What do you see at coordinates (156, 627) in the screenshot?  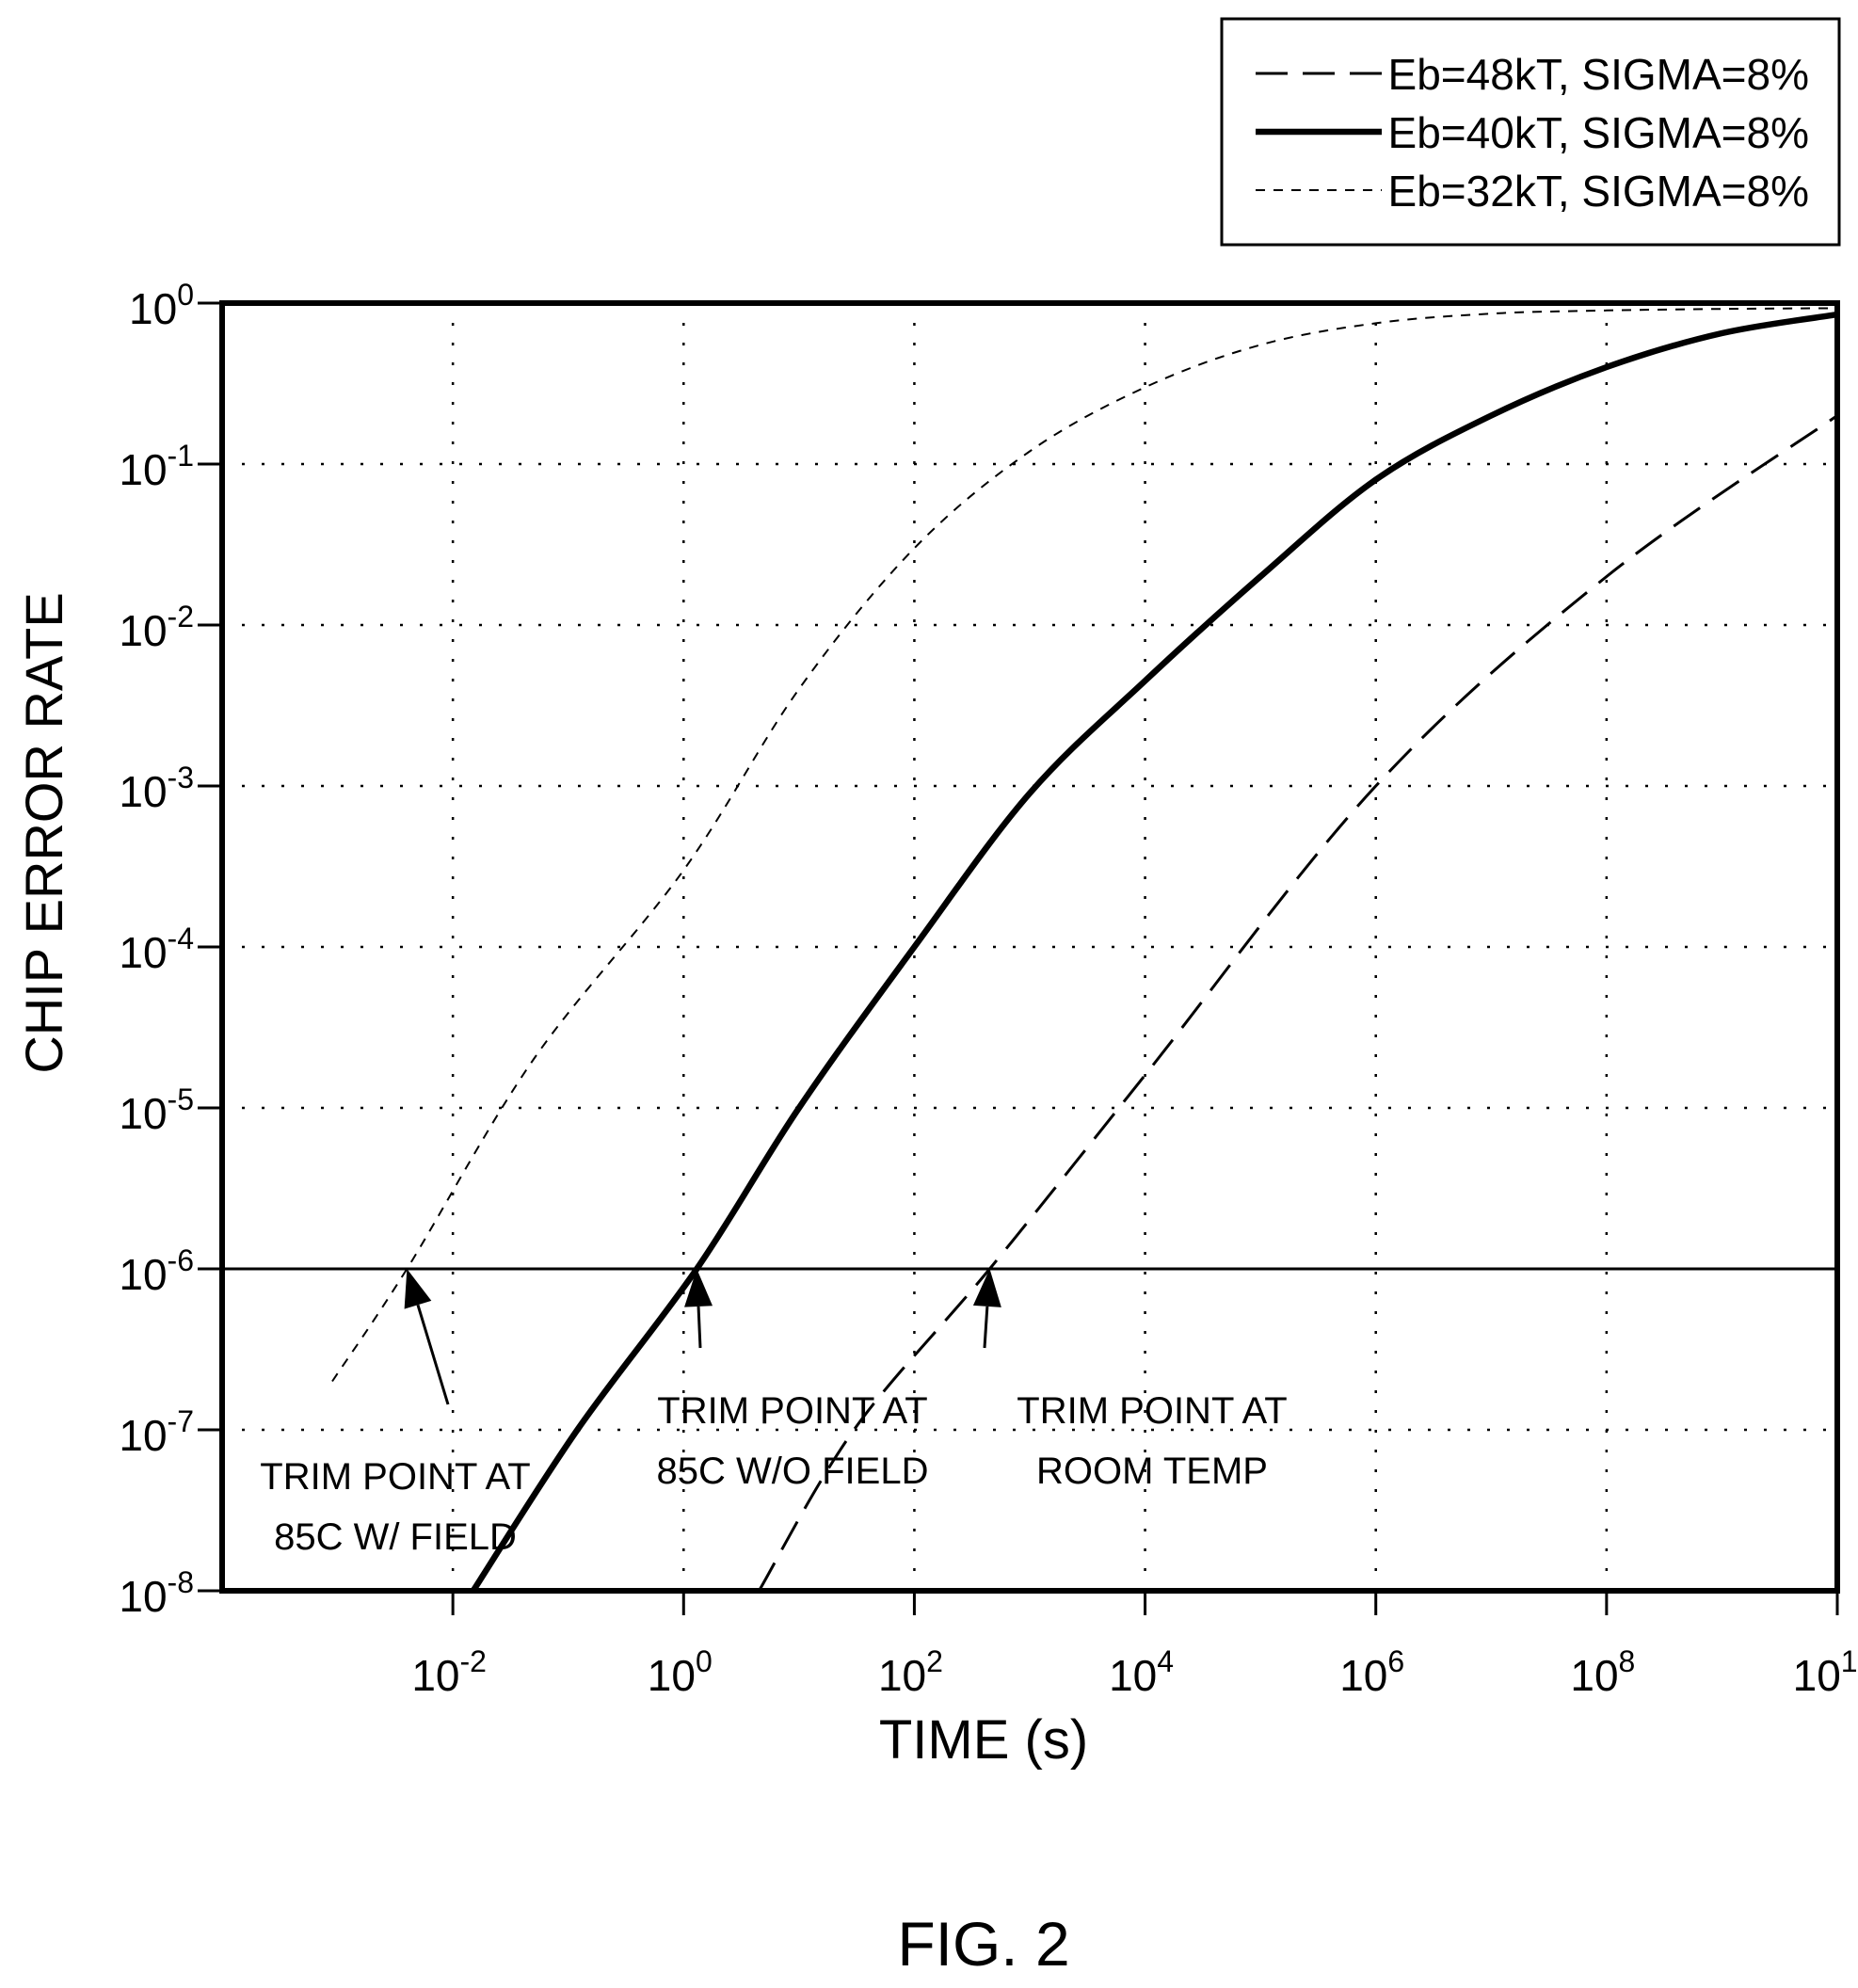 I see `y-tick-label: 10⁻²` at bounding box center [156, 627].